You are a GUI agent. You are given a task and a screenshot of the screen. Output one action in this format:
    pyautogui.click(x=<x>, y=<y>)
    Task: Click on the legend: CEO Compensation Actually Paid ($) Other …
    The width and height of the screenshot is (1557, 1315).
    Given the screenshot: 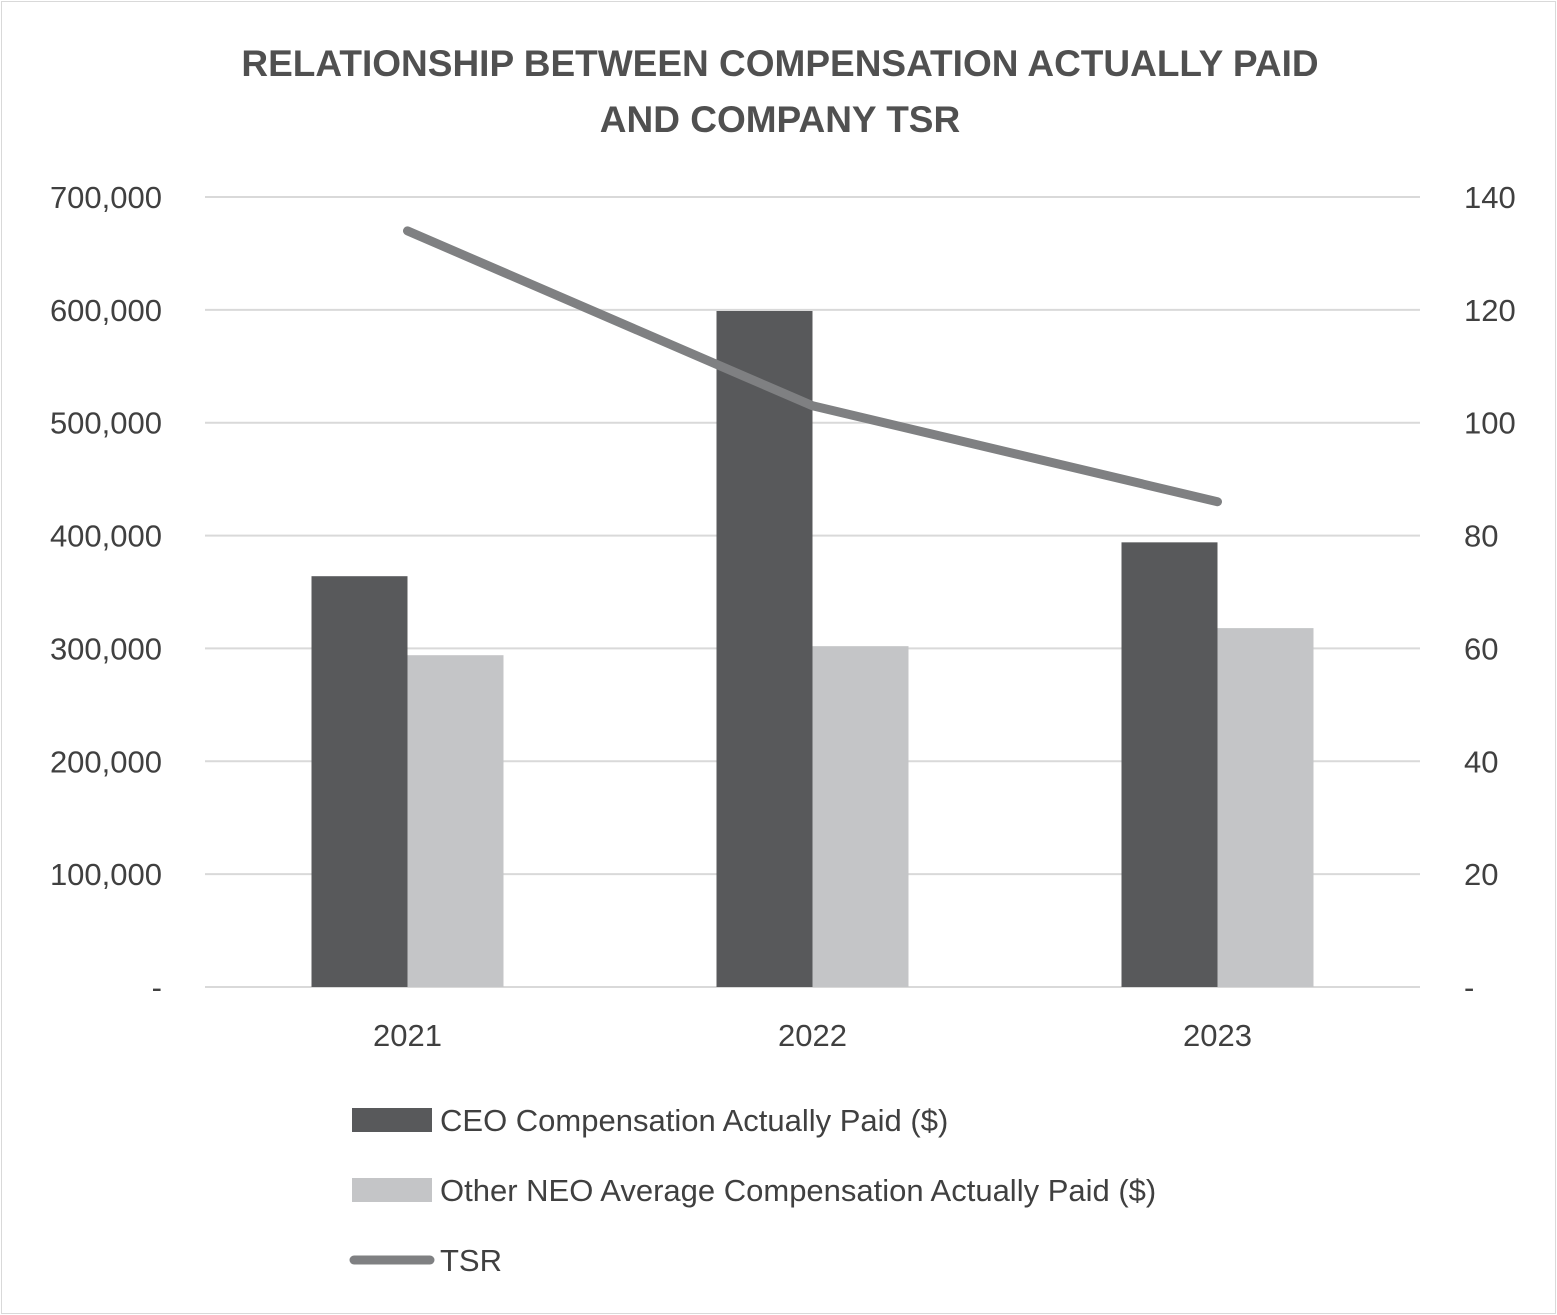 What is the action you would take?
    pyautogui.click(x=752, y=1190)
    